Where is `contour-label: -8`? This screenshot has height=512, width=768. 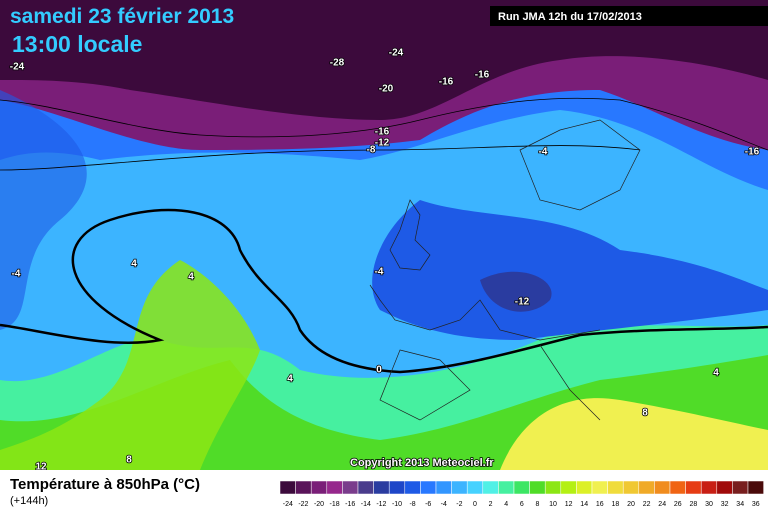 contour-label: -8 is located at coordinates (371, 150).